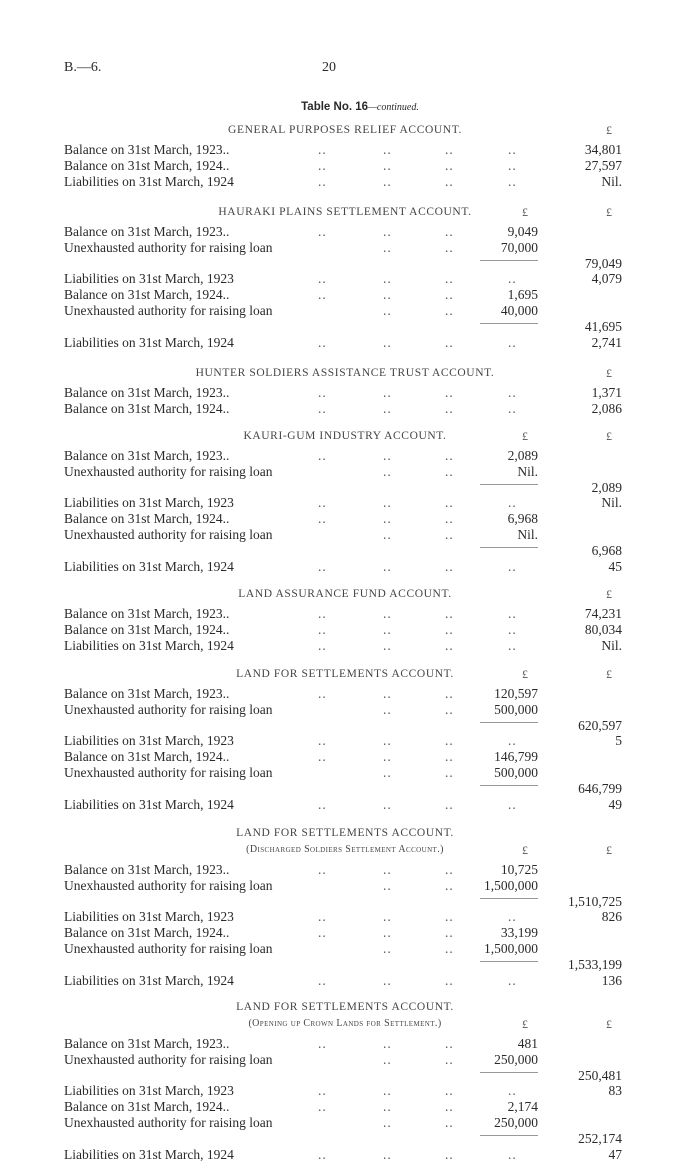 The width and height of the screenshot is (700, 1173). I want to click on row-col1-value: 250,000, so click(516, 1059).